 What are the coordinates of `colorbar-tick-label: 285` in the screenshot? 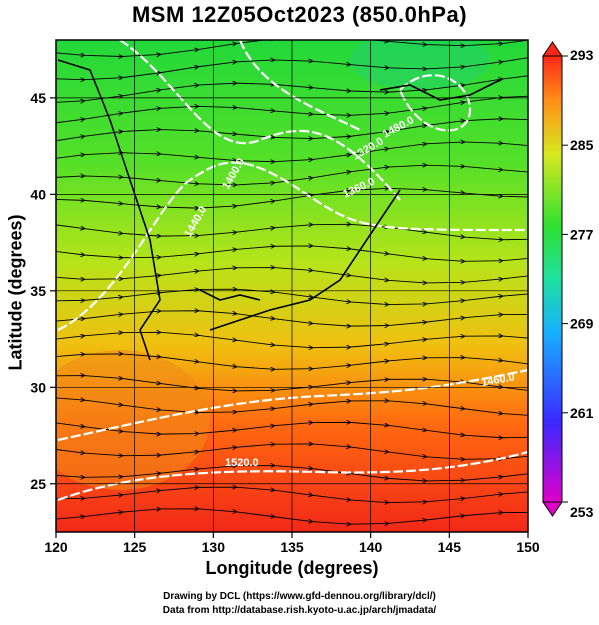 It's located at (582, 145).